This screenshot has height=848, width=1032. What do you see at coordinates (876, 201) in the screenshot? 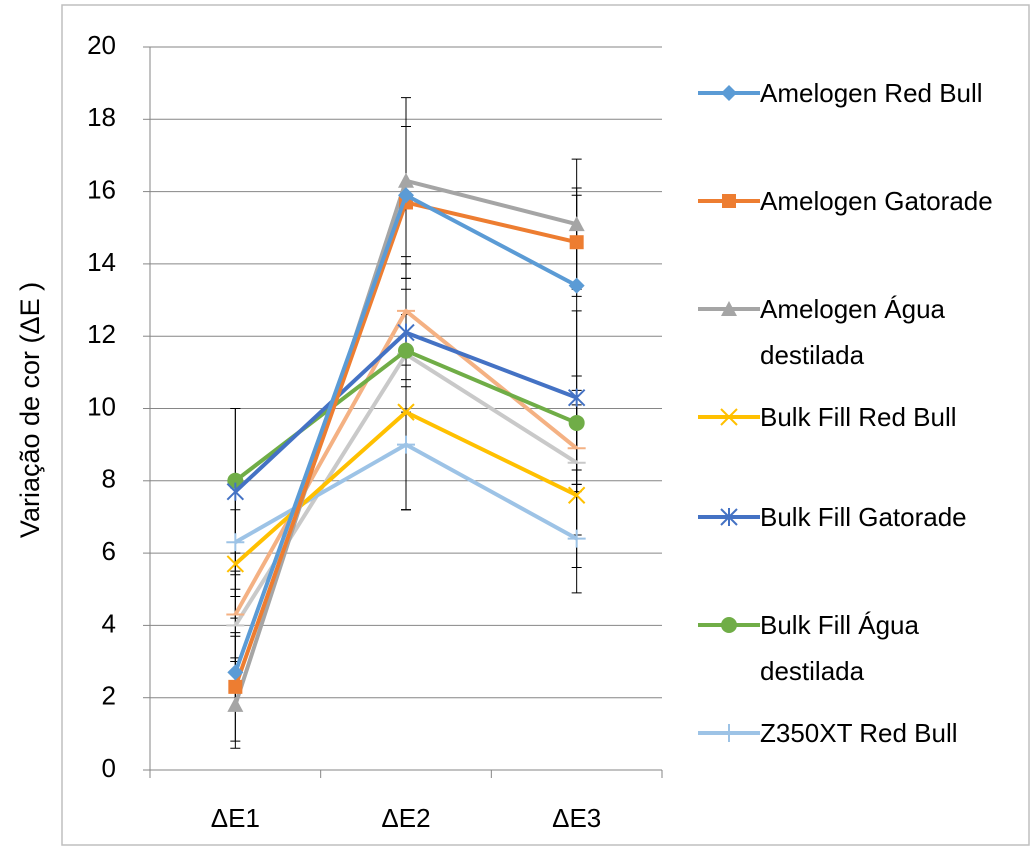
I see `legend-label: Amelogen Gatorade` at bounding box center [876, 201].